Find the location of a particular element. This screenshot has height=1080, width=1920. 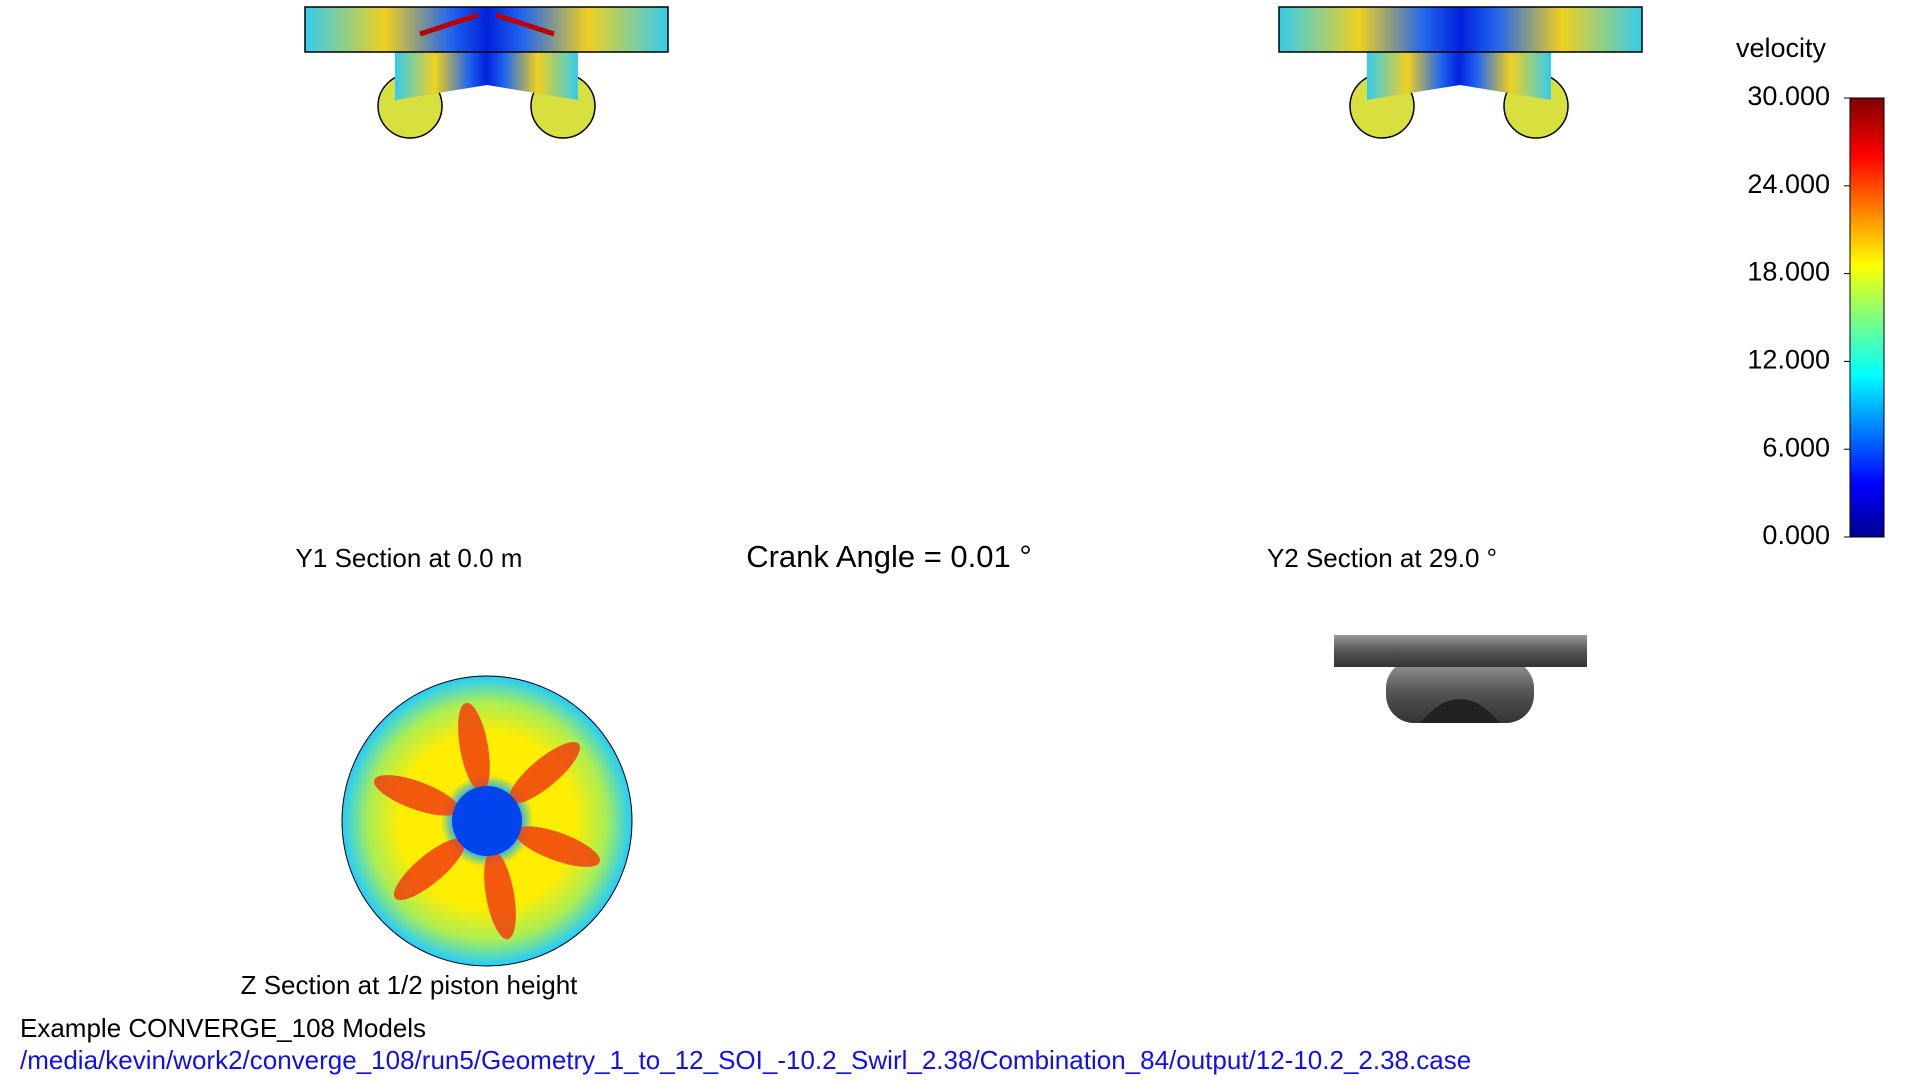

z-section is located at coordinates (487, 821).